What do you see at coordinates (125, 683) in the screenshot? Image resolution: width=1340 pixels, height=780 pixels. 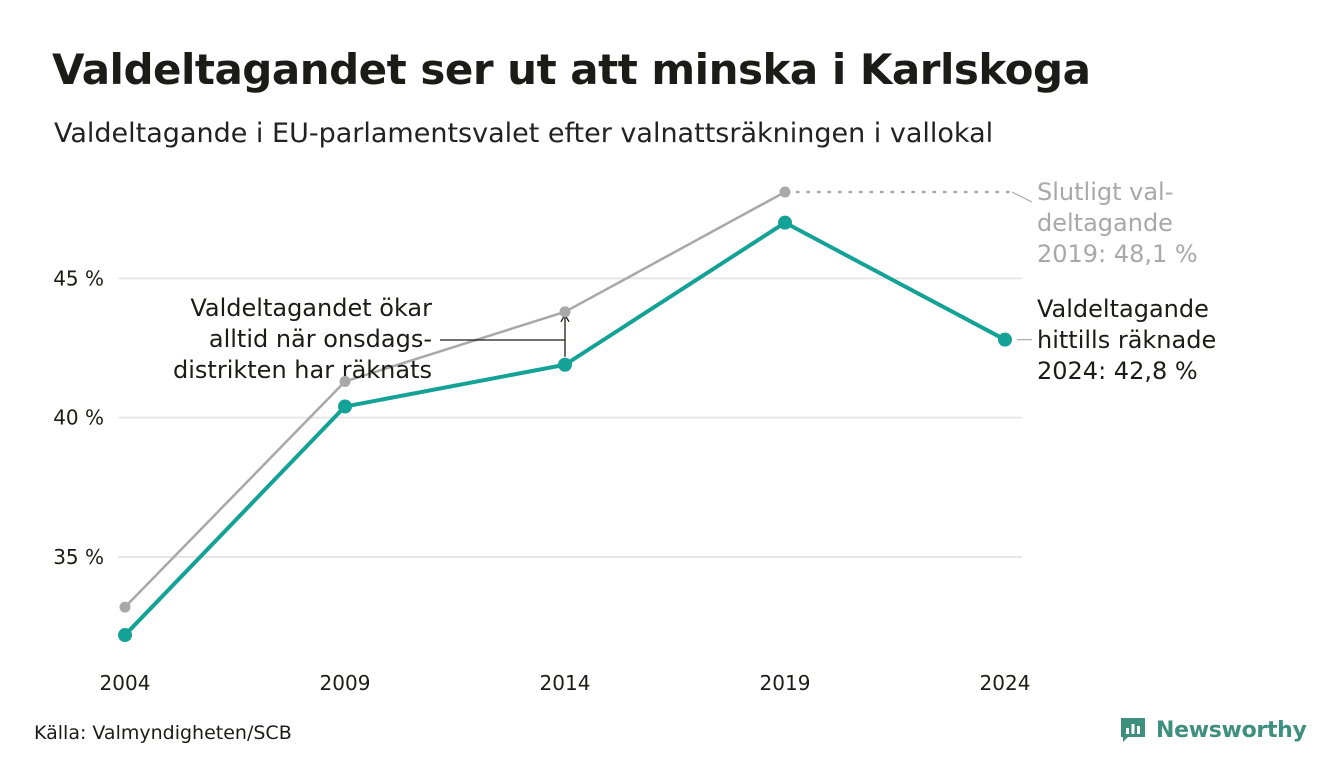 I see `x-tick-label: 2004` at bounding box center [125, 683].